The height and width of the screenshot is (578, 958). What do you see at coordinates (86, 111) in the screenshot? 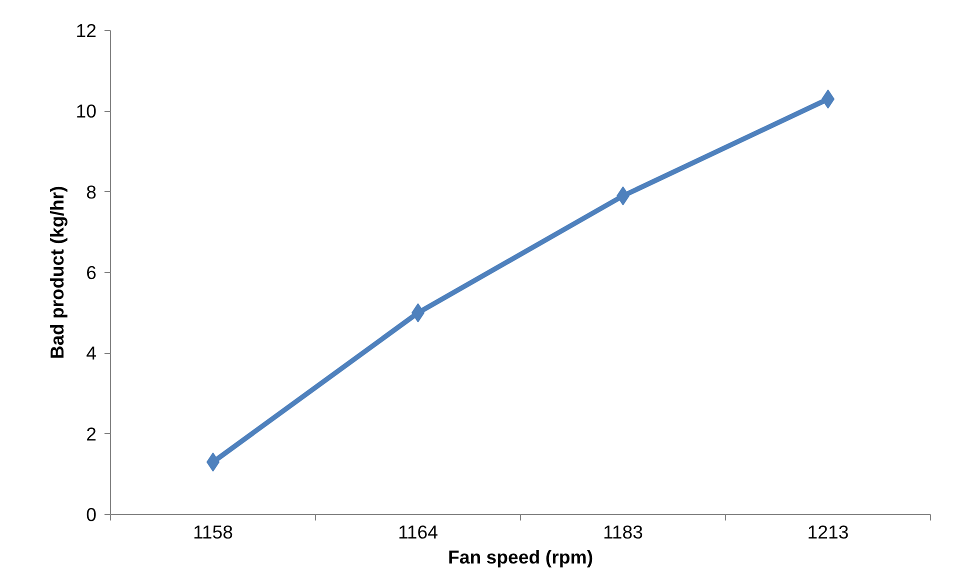
I see `y-tick-label: 10` at bounding box center [86, 111].